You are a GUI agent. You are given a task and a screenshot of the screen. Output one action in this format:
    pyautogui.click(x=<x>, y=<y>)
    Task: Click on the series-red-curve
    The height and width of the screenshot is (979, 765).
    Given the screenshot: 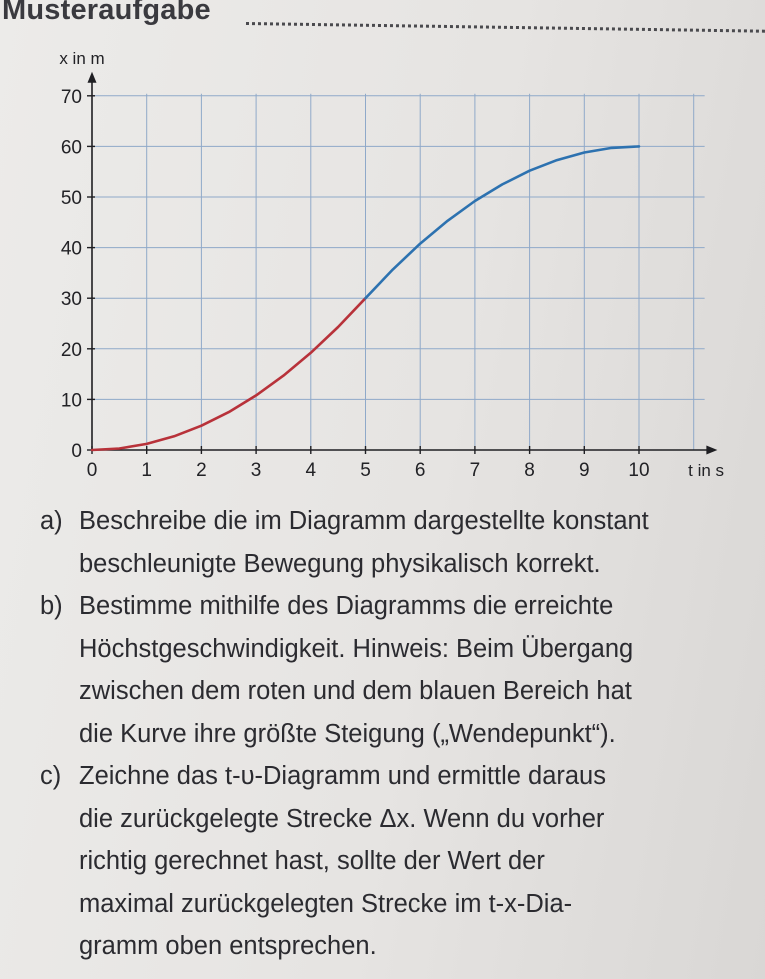 What is the action you would take?
    pyautogui.click(x=228, y=374)
    